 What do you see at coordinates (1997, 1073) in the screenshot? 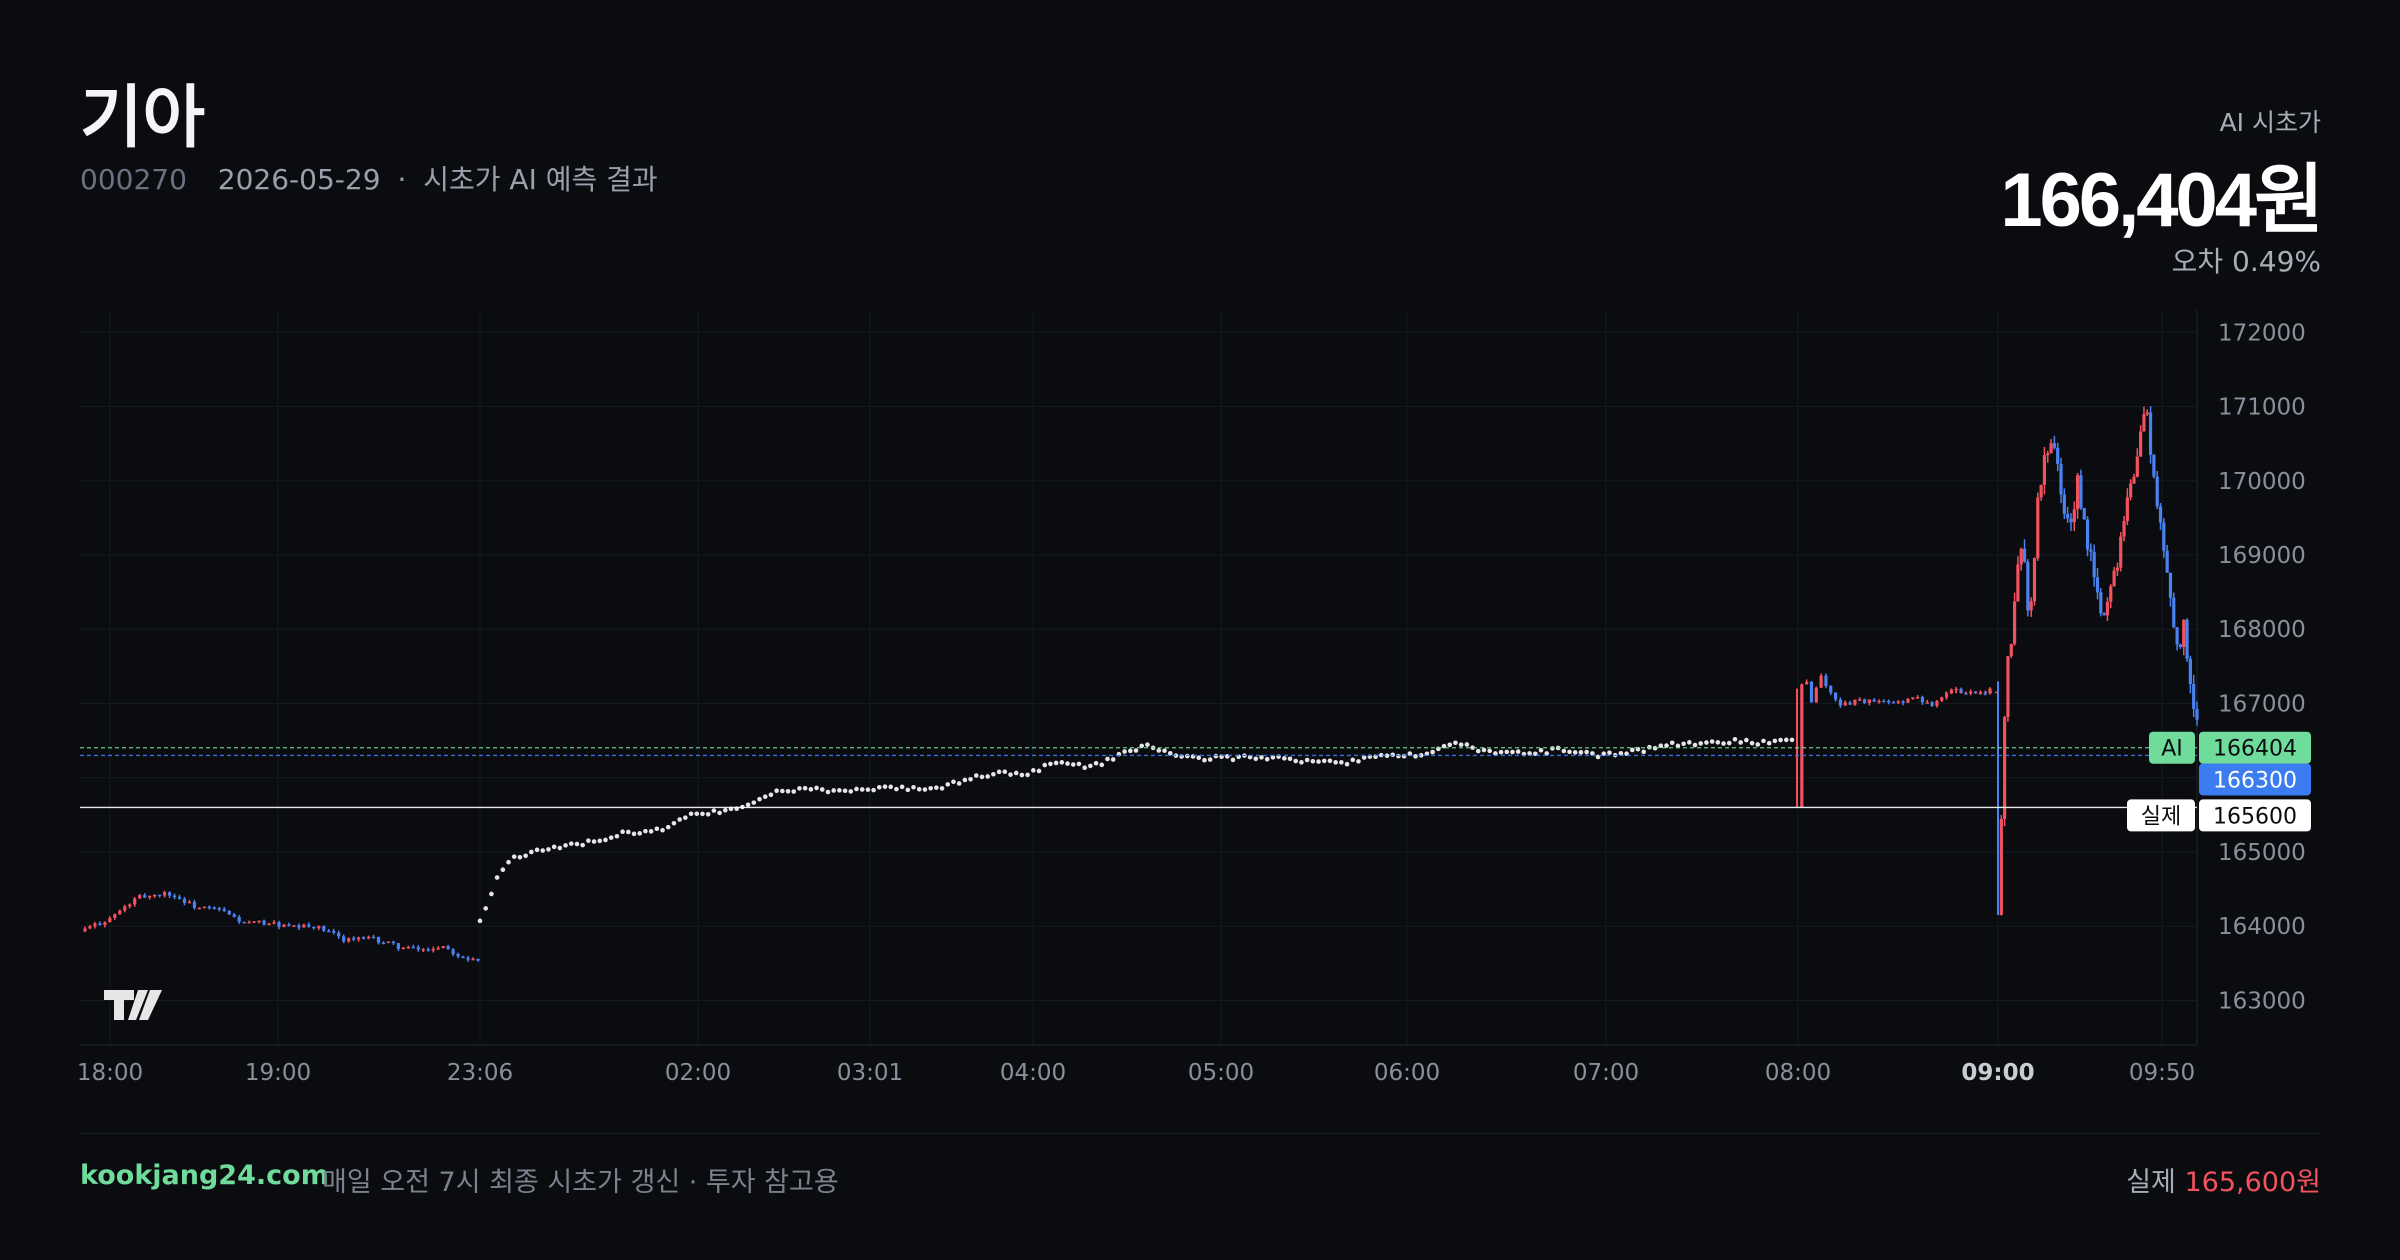
I see `x-tick-label: 09:00` at bounding box center [1997, 1073].